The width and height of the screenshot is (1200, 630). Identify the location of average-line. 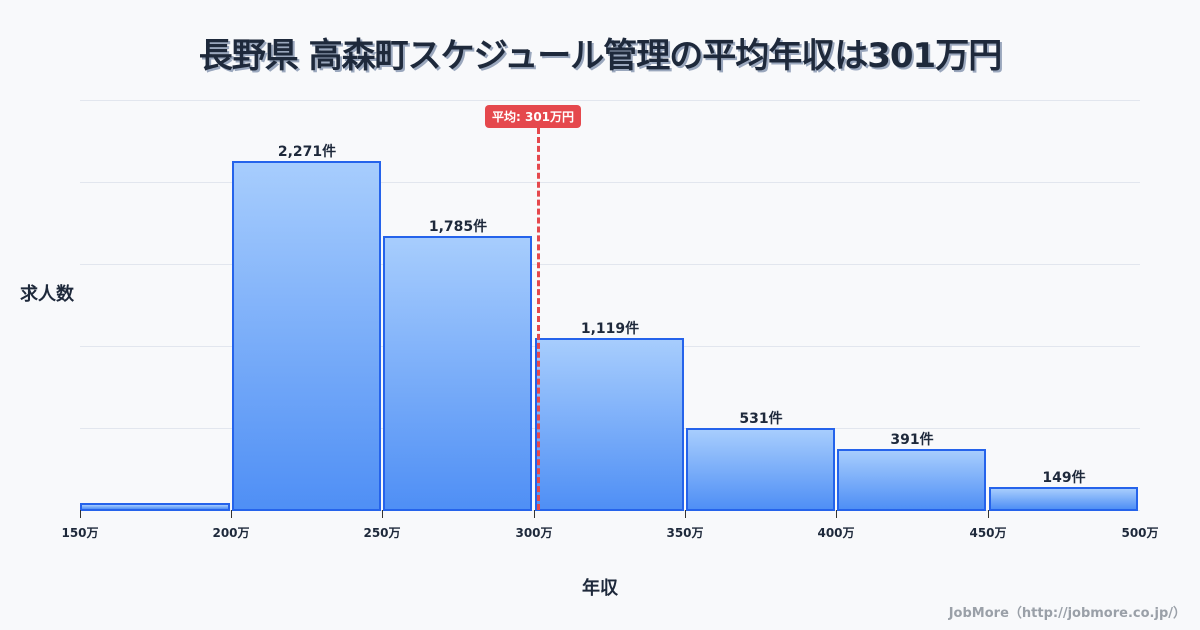
(538, 319).